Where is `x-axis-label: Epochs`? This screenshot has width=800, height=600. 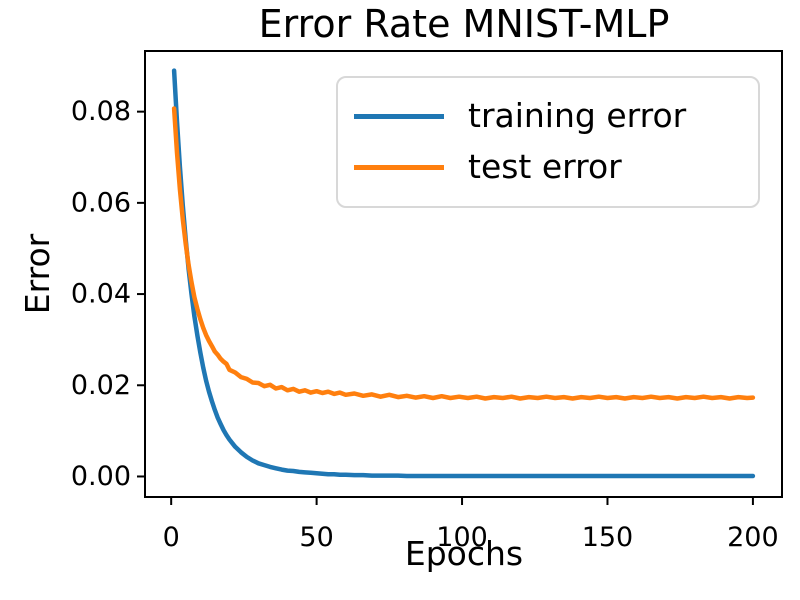
x-axis-label: Epochs is located at coordinates (464, 553).